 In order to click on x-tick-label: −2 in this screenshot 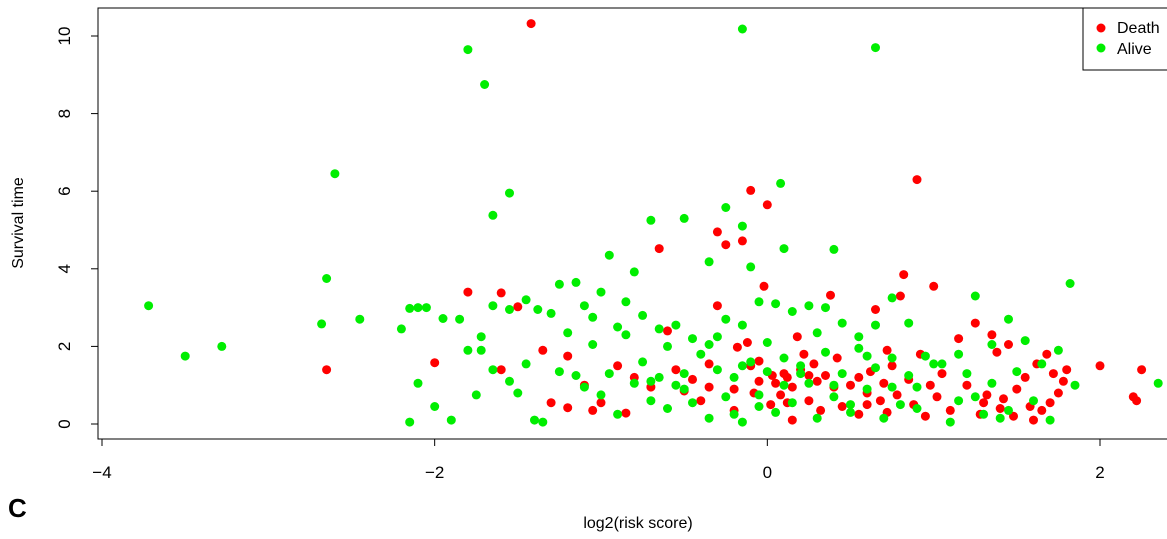, I will do `click(434, 472)`.